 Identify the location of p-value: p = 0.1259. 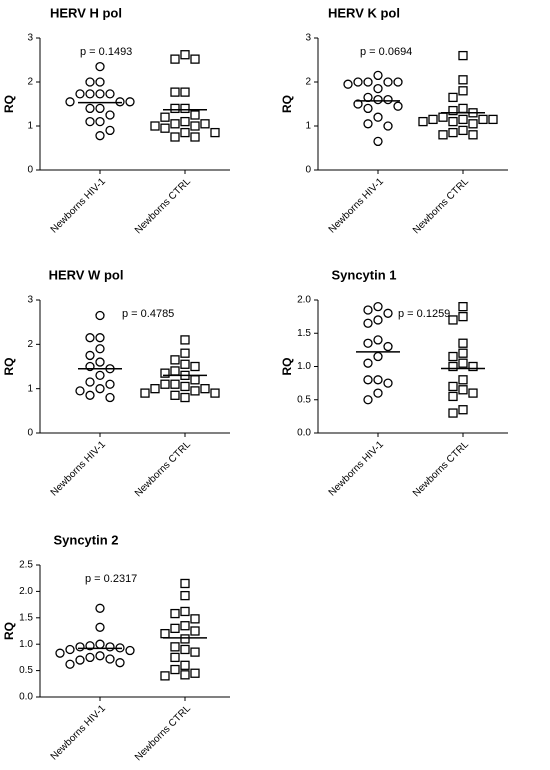
(424, 314).